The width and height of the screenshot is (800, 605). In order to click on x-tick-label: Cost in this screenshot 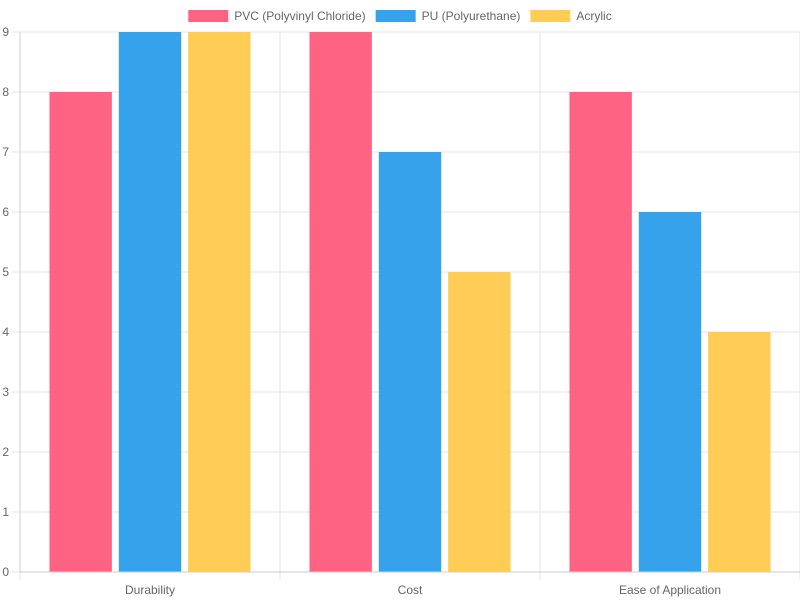, I will do `click(410, 590)`.